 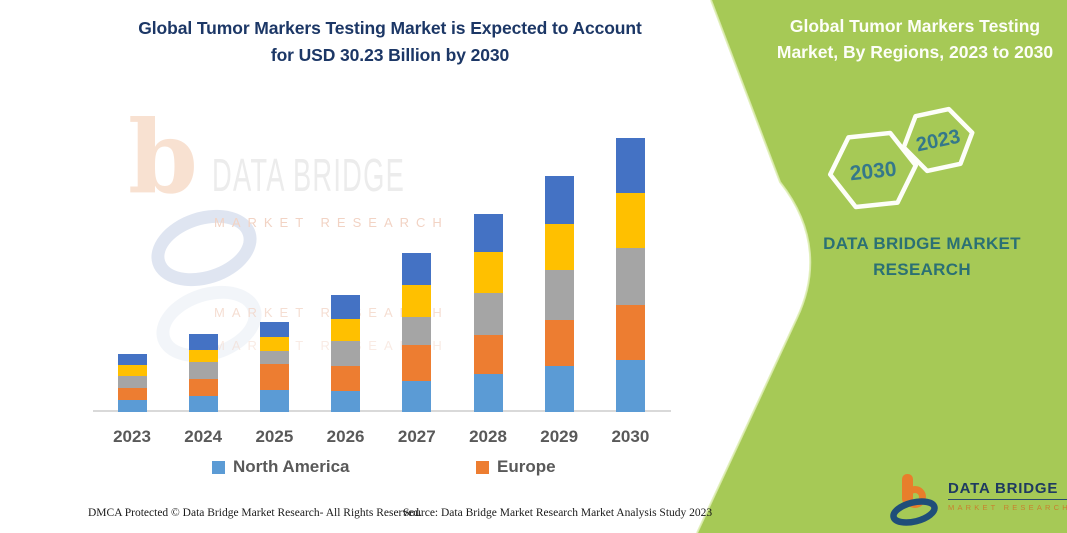 What do you see at coordinates (526, 466) in the screenshot?
I see `legend-label: Europe` at bounding box center [526, 466].